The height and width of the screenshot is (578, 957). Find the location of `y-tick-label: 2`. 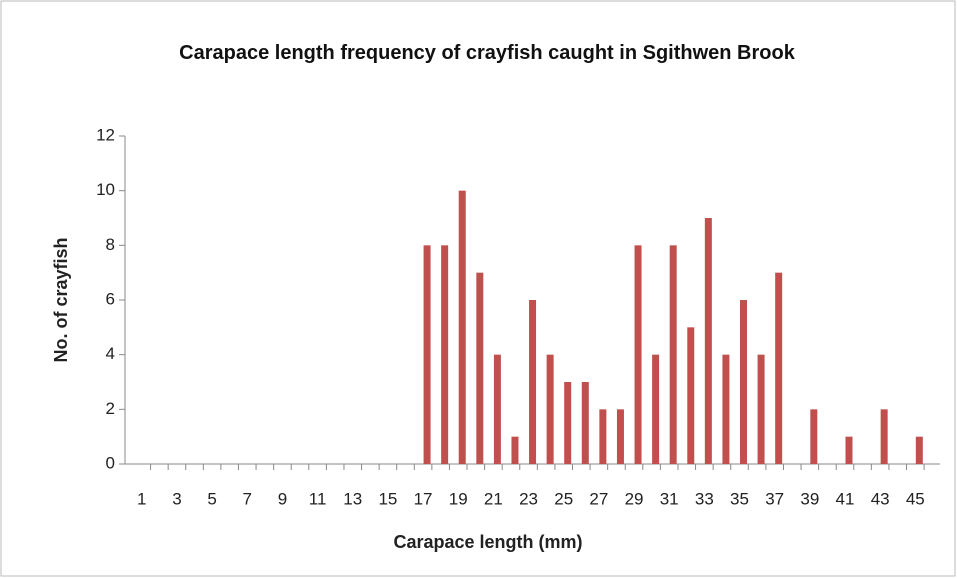

y-tick-label: 2 is located at coordinates (110, 408).